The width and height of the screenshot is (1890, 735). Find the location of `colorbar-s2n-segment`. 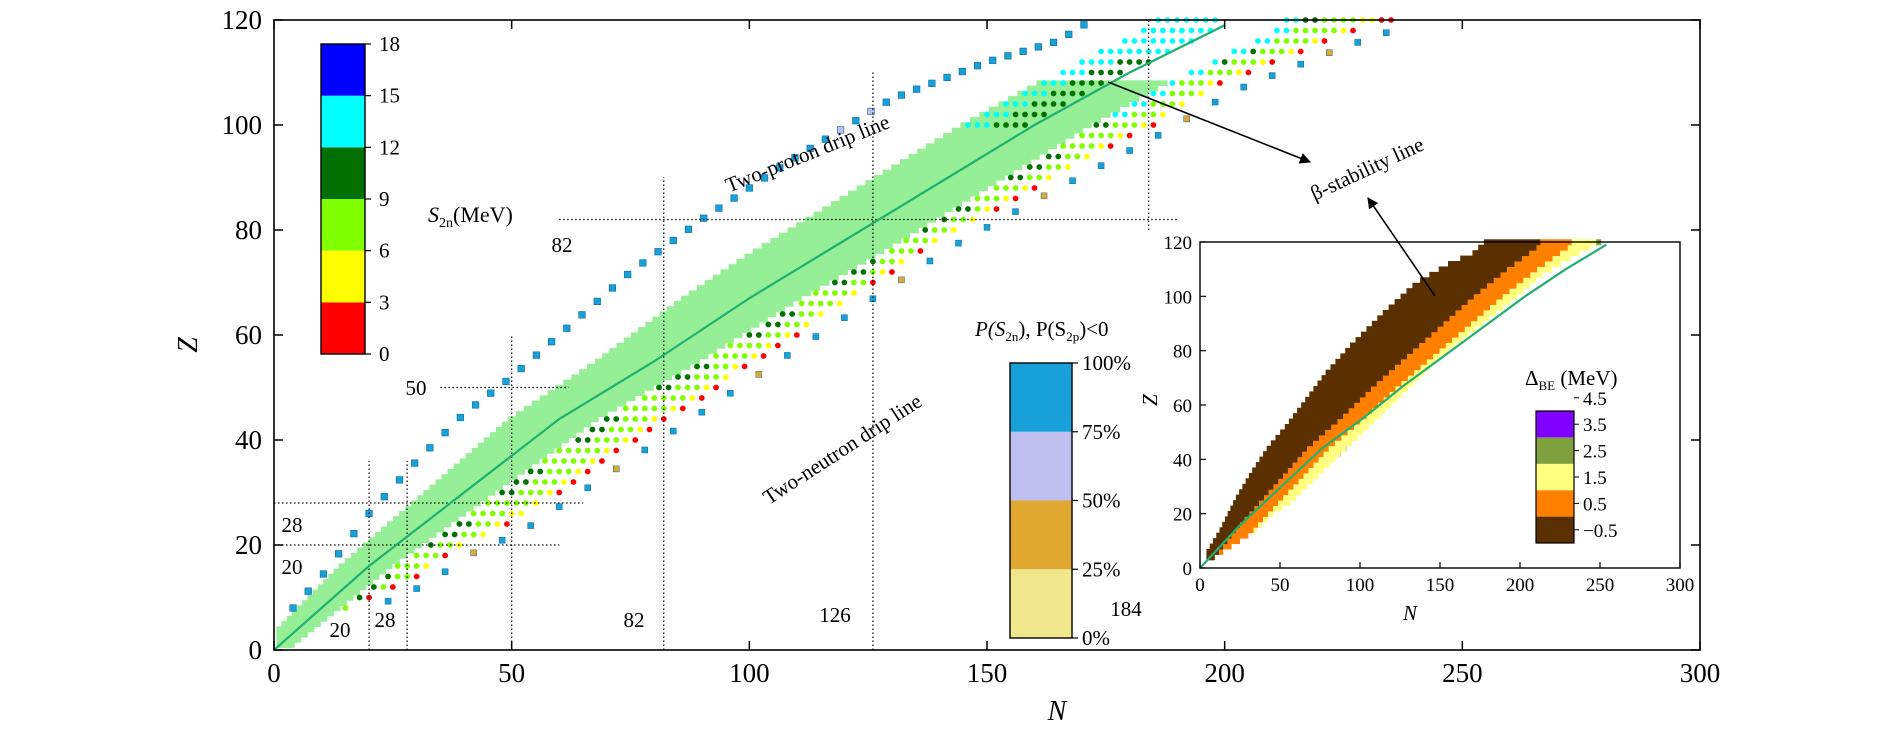

colorbar-s2n-segment is located at coordinates (343, 121).